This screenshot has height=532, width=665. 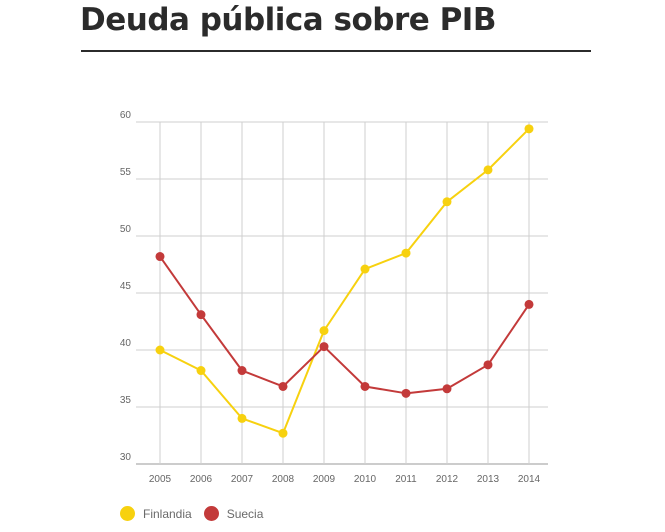 I want to click on point-finlandia-2014, so click(x=529, y=129).